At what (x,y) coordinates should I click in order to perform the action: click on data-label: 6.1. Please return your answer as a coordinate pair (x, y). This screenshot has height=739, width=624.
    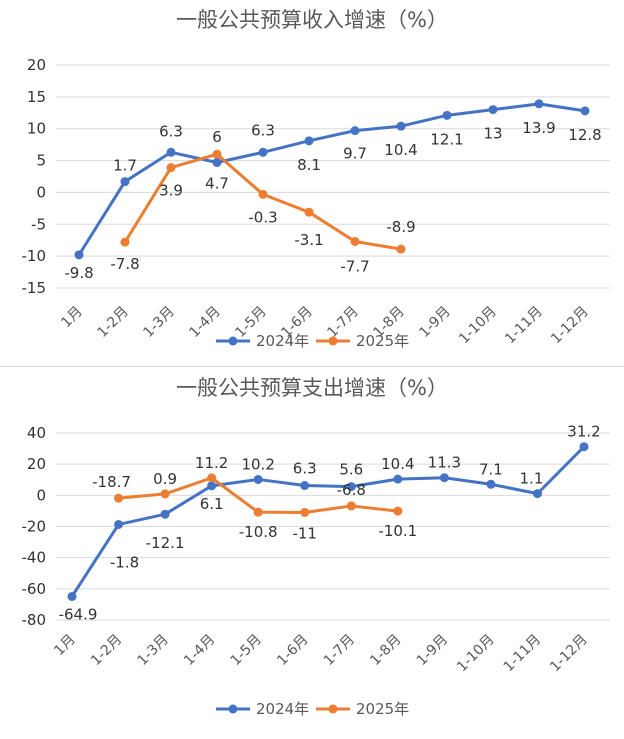
    Looking at the image, I should click on (212, 504).